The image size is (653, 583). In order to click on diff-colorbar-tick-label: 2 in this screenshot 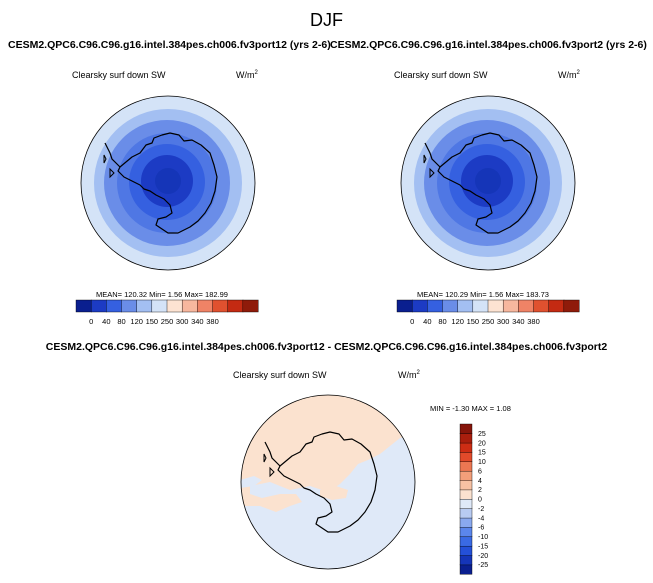, I will do `click(480, 490)`.